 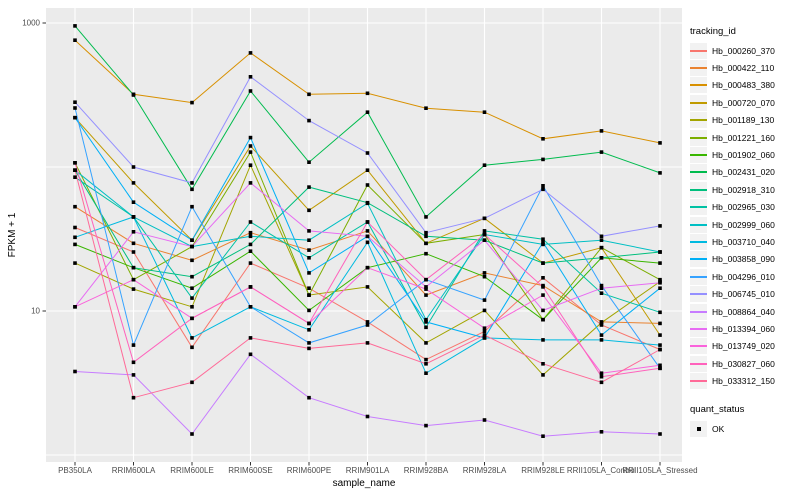 I want to click on legend-item-Hb_001902_060: Hb_001902_060, so click(x=745, y=155).